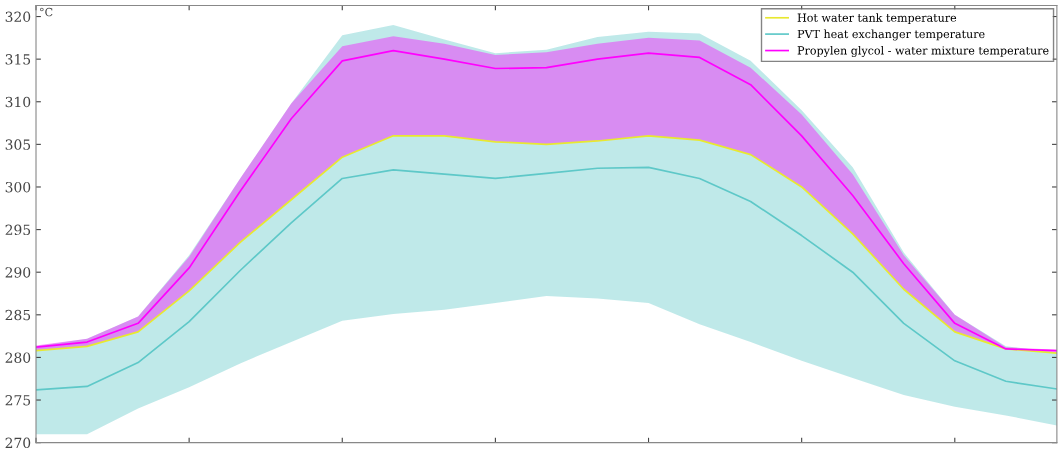 This screenshot has height=454, width=1059. What do you see at coordinates (877, 18) in the screenshot?
I see `legend-label: Hot water tank temperature` at bounding box center [877, 18].